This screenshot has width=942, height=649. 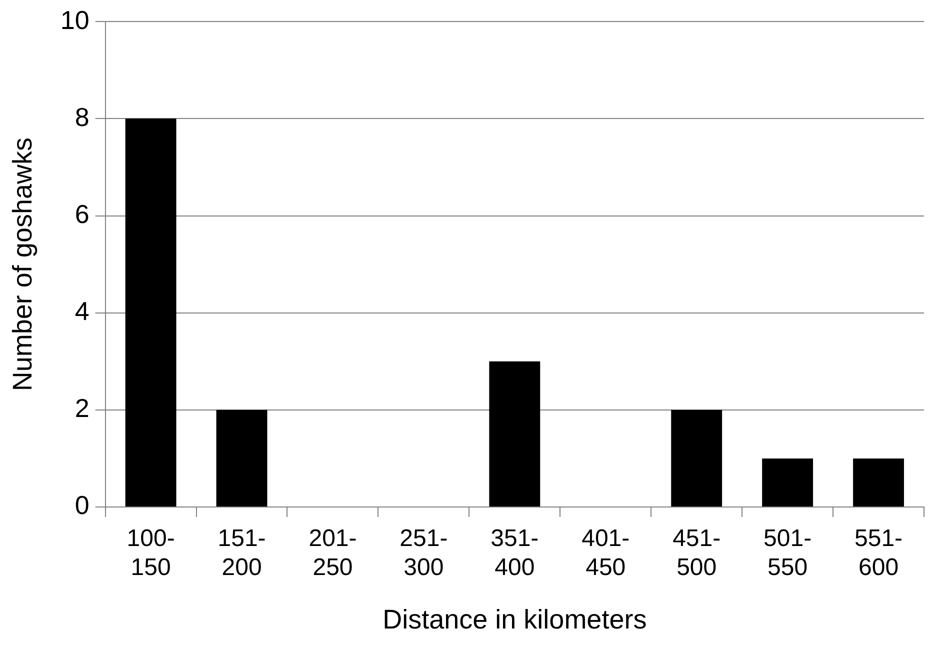 What do you see at coordinates (82, 505) in the screenshot?
I see `y-tick-label: 0` at bounding box center [82, 505].